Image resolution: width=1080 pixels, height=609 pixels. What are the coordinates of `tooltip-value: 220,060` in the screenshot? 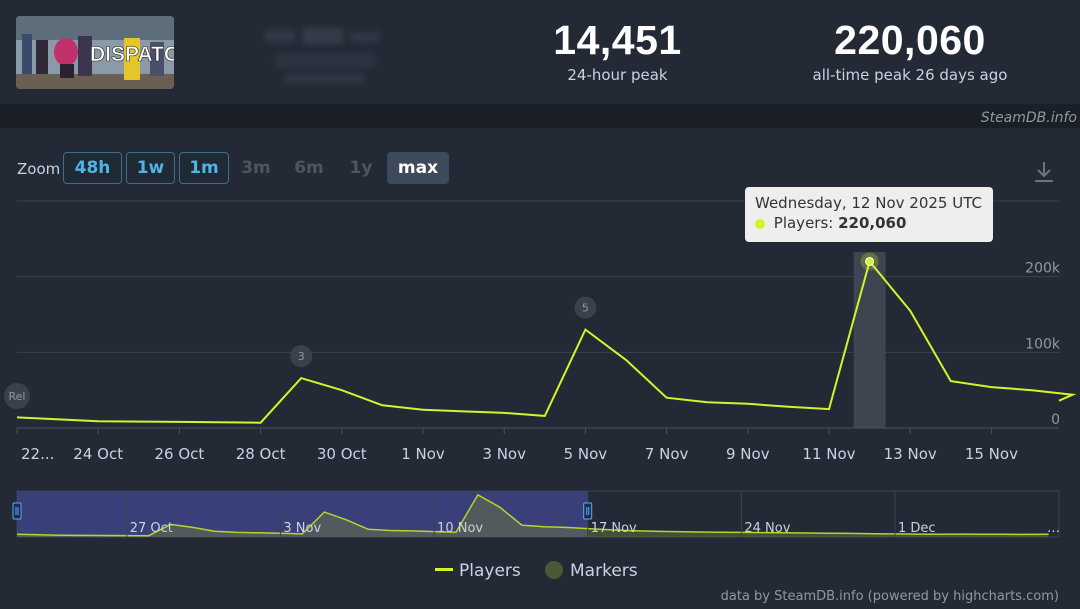 It's located at (872, 223).